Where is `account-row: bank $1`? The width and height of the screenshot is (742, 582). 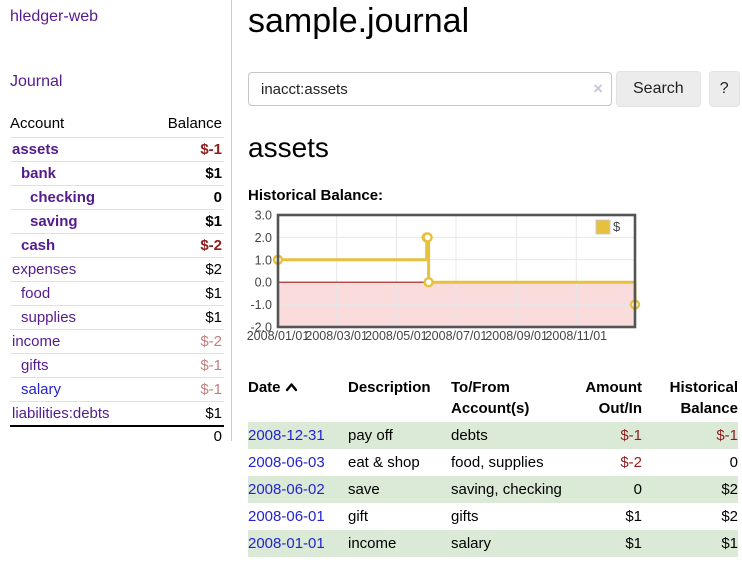 account-row: bank $1 is located at coordinates (117, 173).